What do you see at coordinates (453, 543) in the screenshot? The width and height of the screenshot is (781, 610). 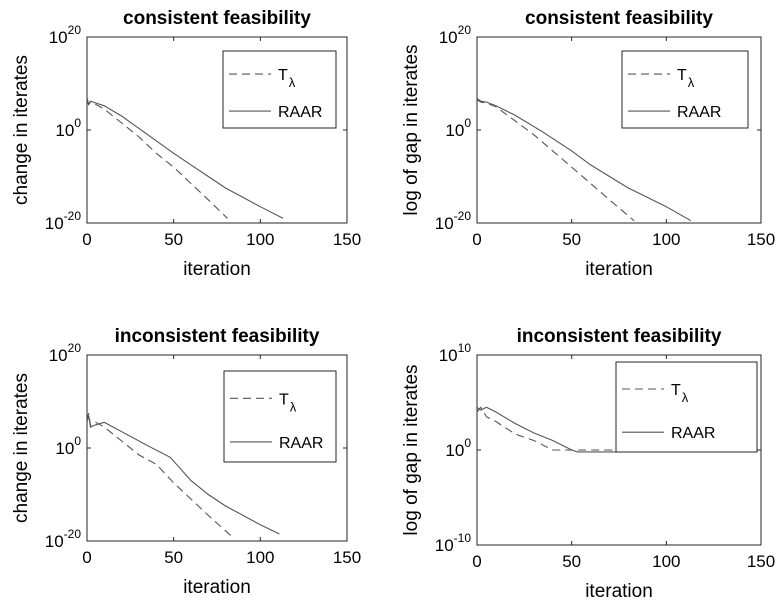 I see `y-tick-label: 10-10` at bounding box center [453, 543].